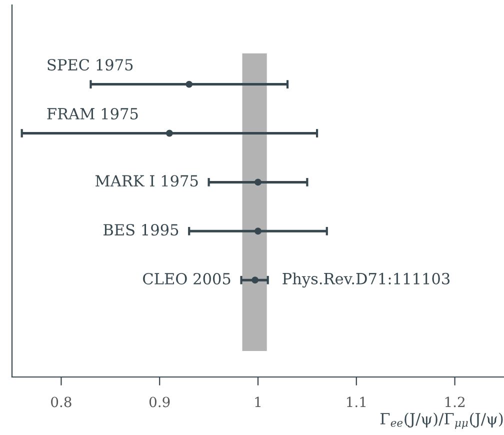 The width and height of the screenshot is (504, 435). I want to click on y-tick-label: FRAM 1975, so click(92, 114).